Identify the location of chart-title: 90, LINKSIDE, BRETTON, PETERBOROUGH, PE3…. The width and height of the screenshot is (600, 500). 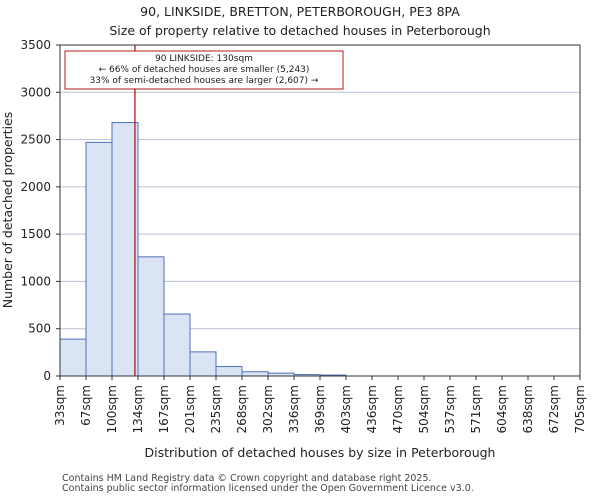
(300, 11).